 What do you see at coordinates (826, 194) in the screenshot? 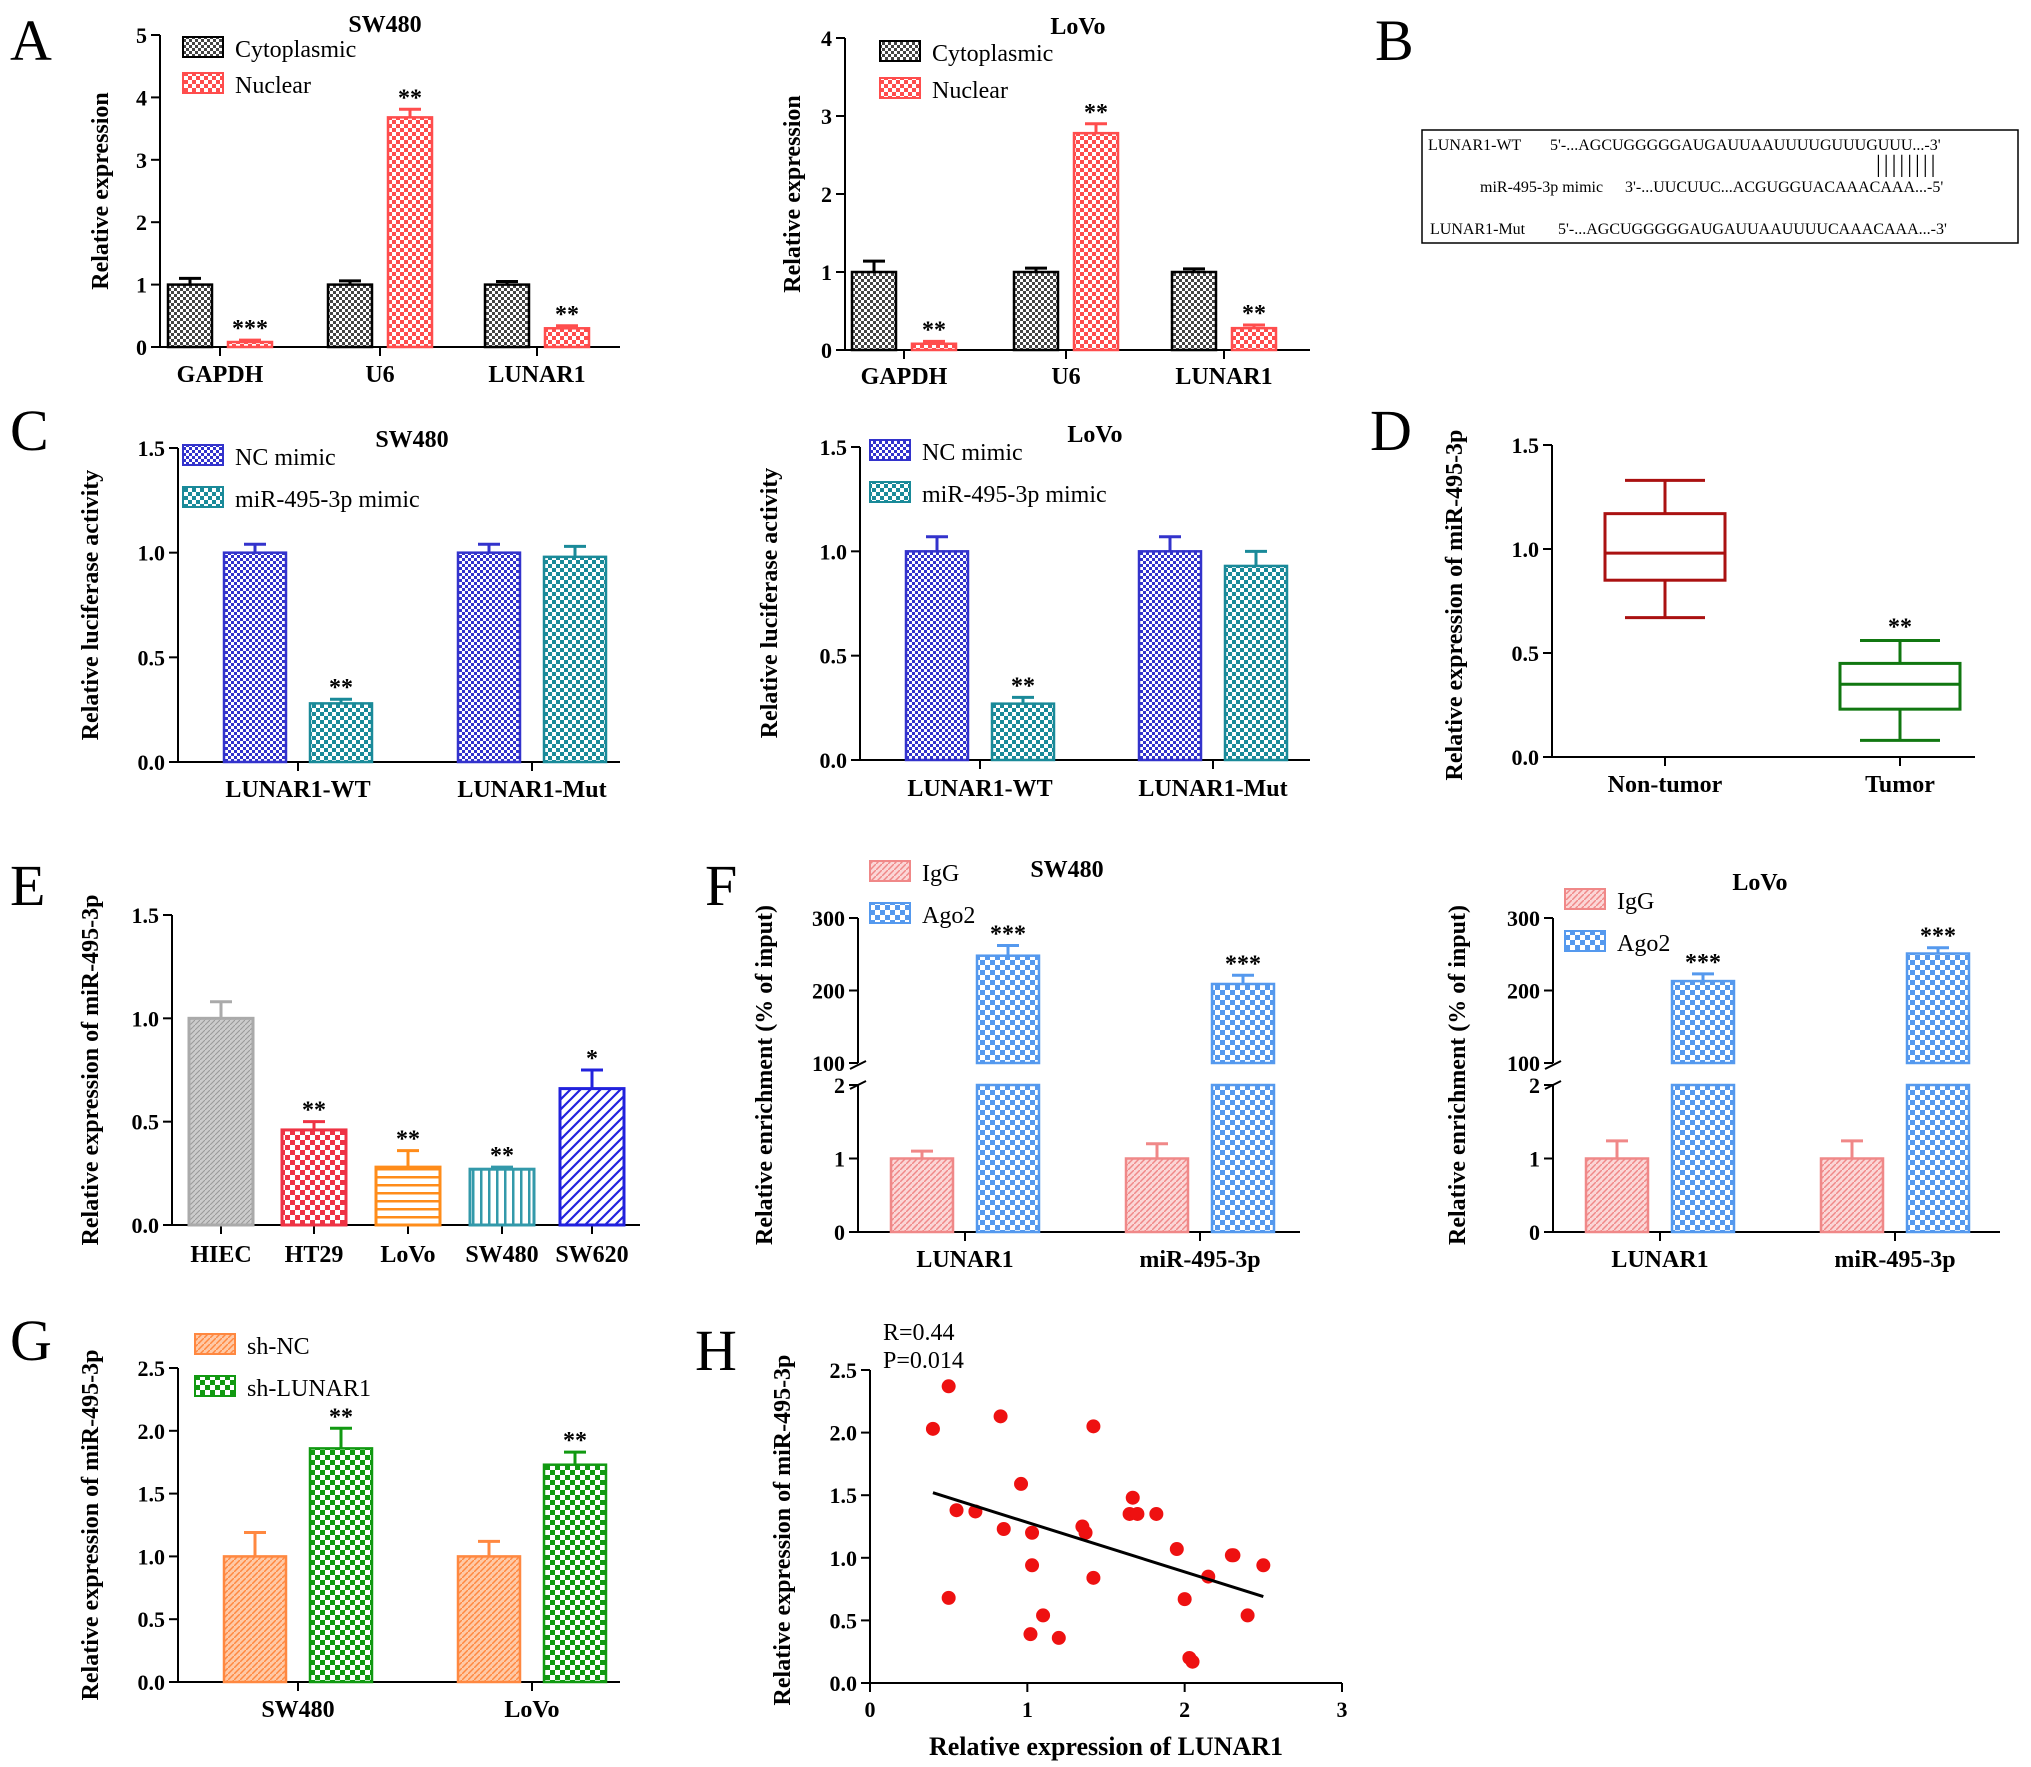
I see `chart-y-tick-label: 2` at bounding box center [826, 194].